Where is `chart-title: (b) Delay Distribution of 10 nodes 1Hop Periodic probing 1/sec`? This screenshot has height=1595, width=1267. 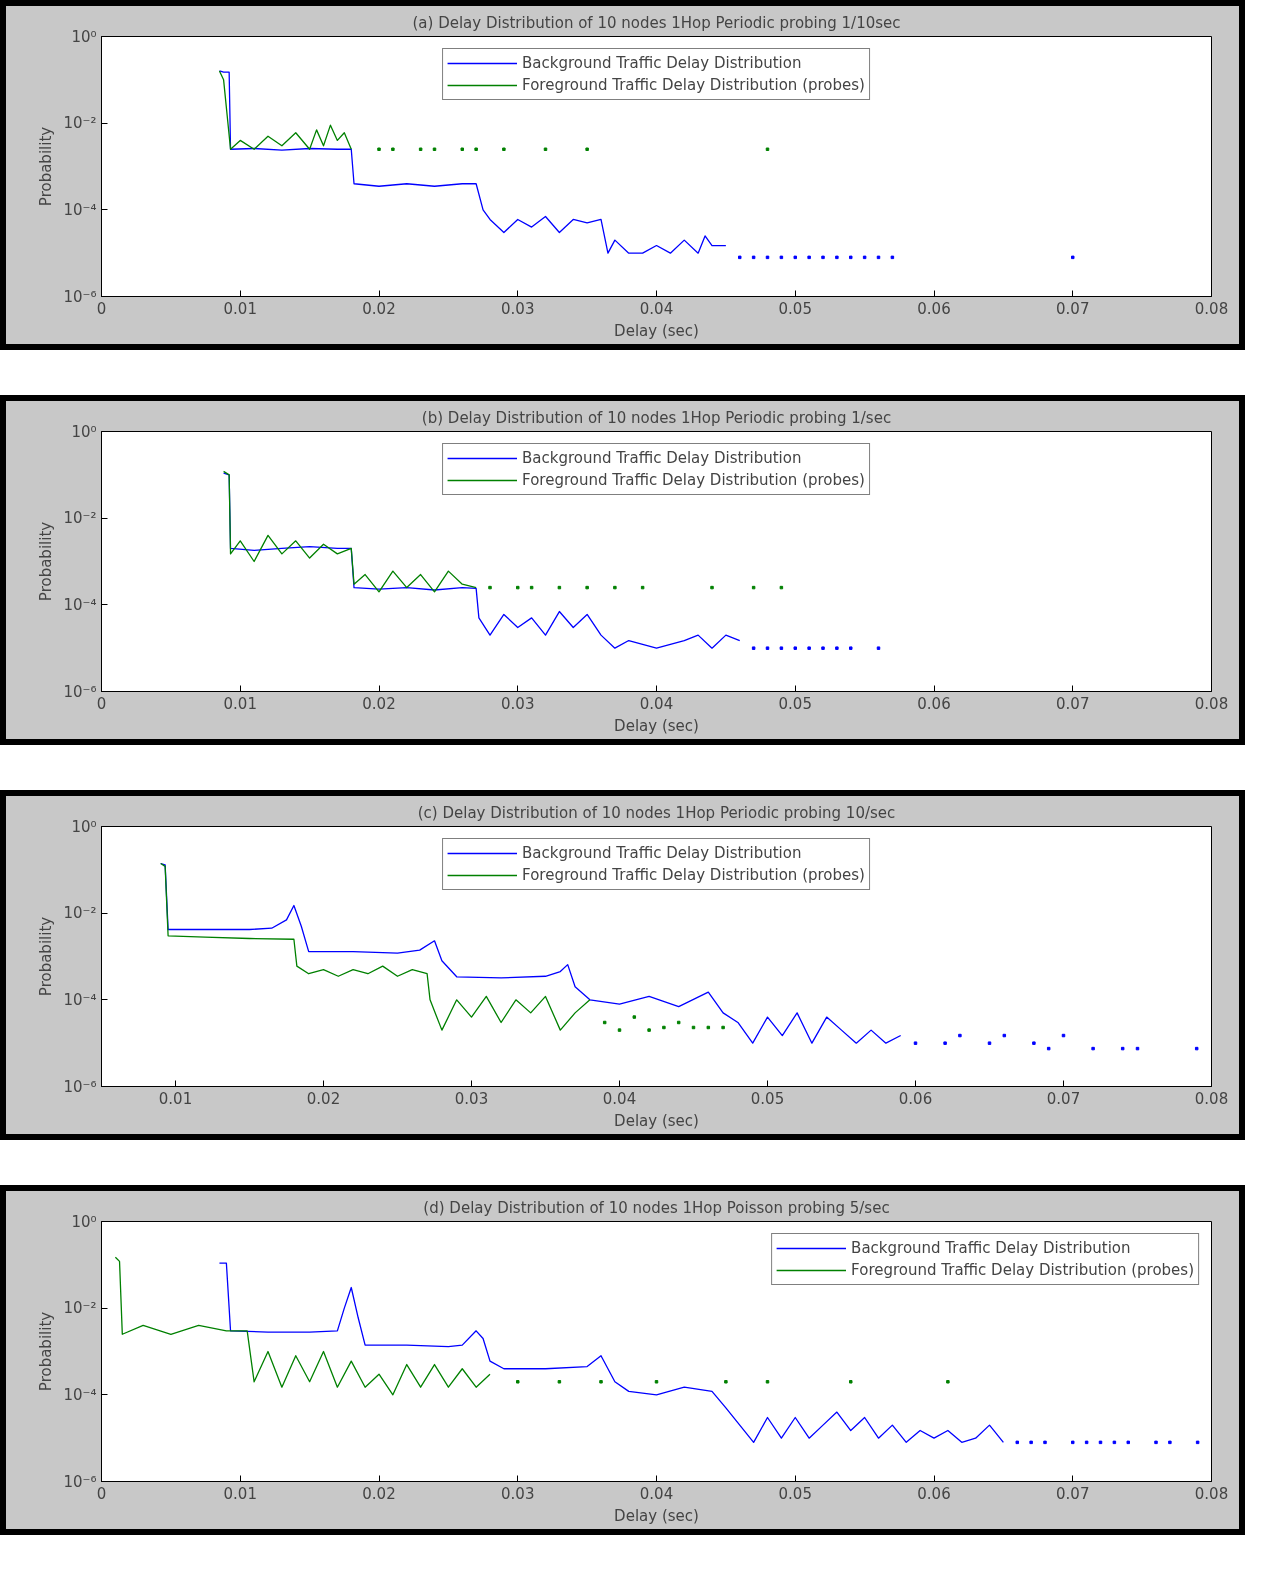 chart-title: (b) Delay Distribution of 10 nodes 1Hop Periodic probing 1/sec is located at coordinates (656, 417).